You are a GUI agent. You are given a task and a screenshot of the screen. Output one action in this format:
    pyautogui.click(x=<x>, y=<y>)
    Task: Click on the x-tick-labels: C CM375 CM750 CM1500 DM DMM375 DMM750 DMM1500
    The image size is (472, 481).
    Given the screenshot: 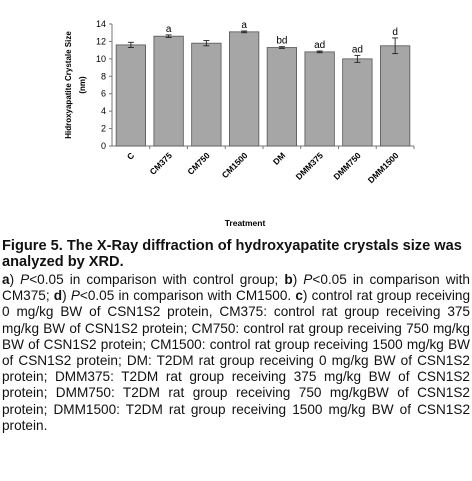 What is the action you would take?
    pyautogui.click(x=263, y=167)
    